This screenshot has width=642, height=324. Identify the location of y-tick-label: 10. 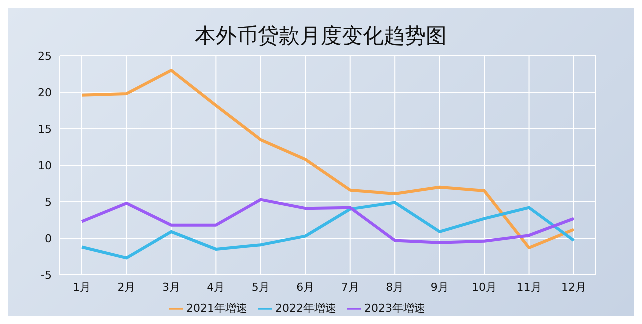
(45, 165).